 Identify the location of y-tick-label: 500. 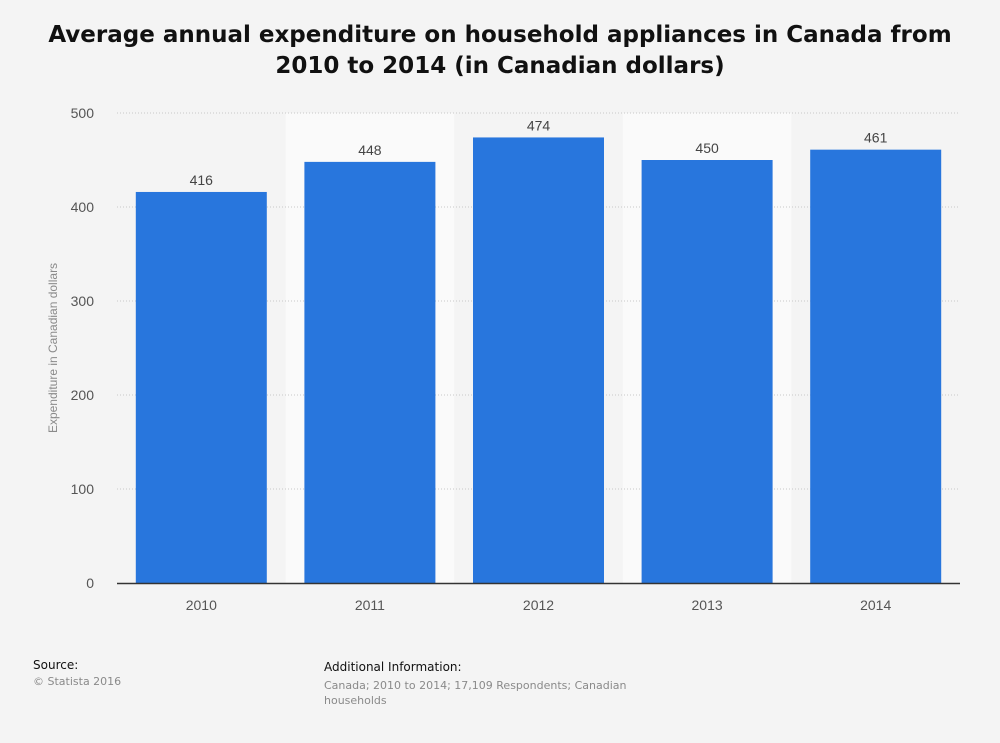
(83, 113).